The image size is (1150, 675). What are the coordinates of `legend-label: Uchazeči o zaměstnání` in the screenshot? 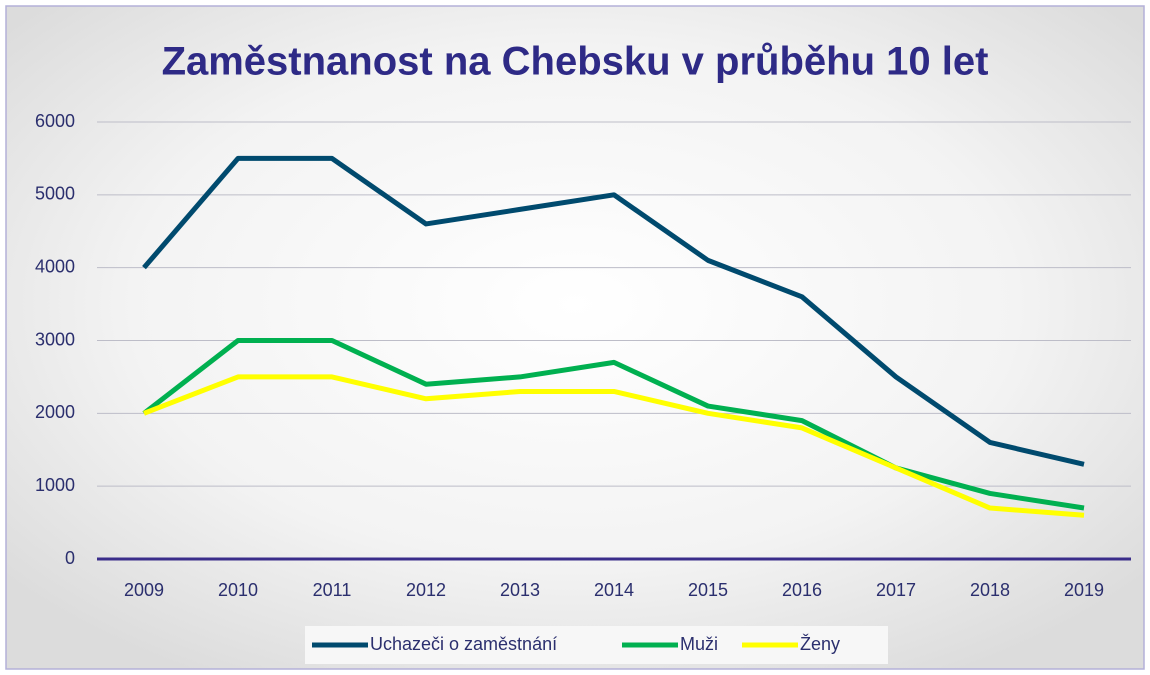 It's located at (463, 644).